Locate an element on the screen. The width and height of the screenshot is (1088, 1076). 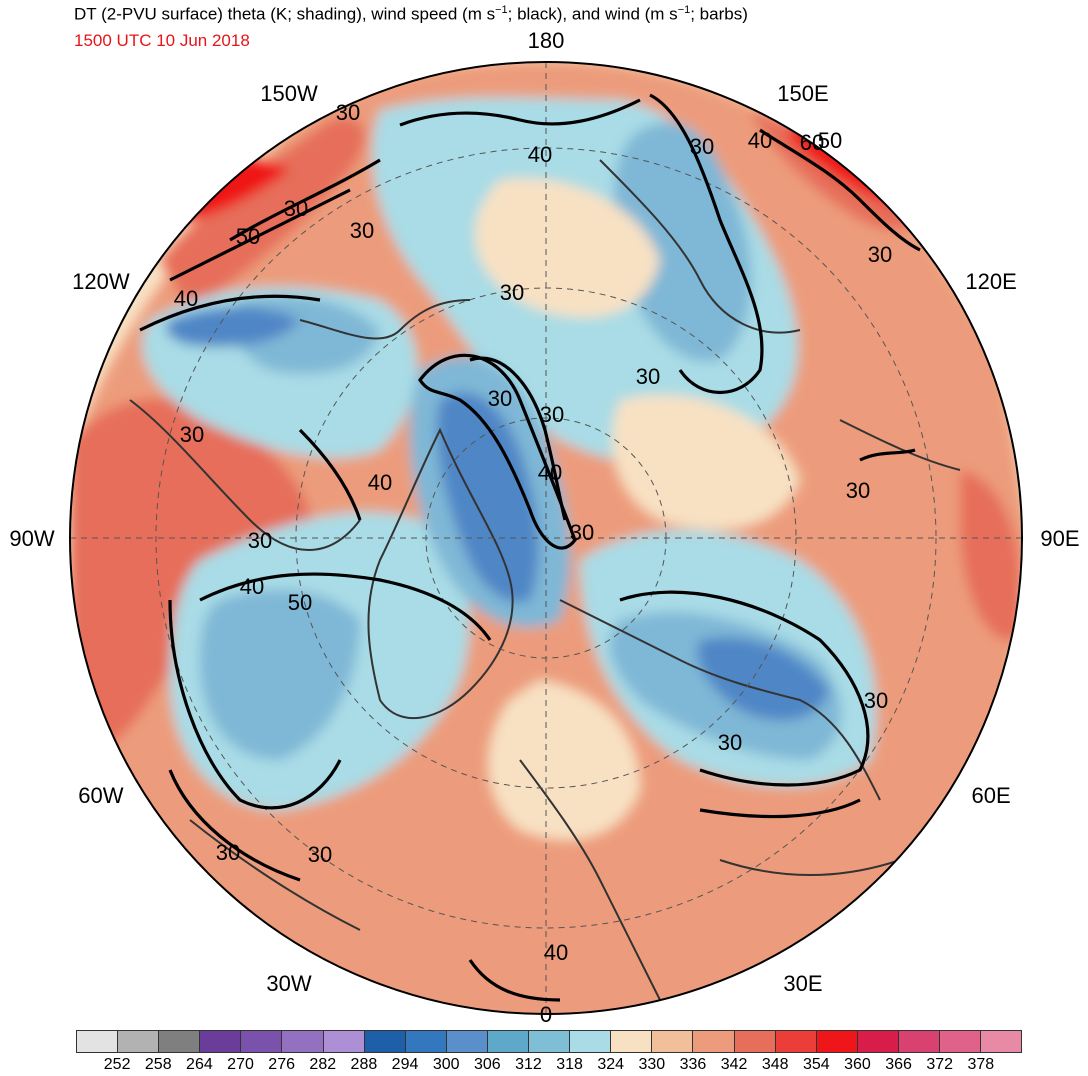
colorbar-label: 372 is located at coordinates (940, 1064).